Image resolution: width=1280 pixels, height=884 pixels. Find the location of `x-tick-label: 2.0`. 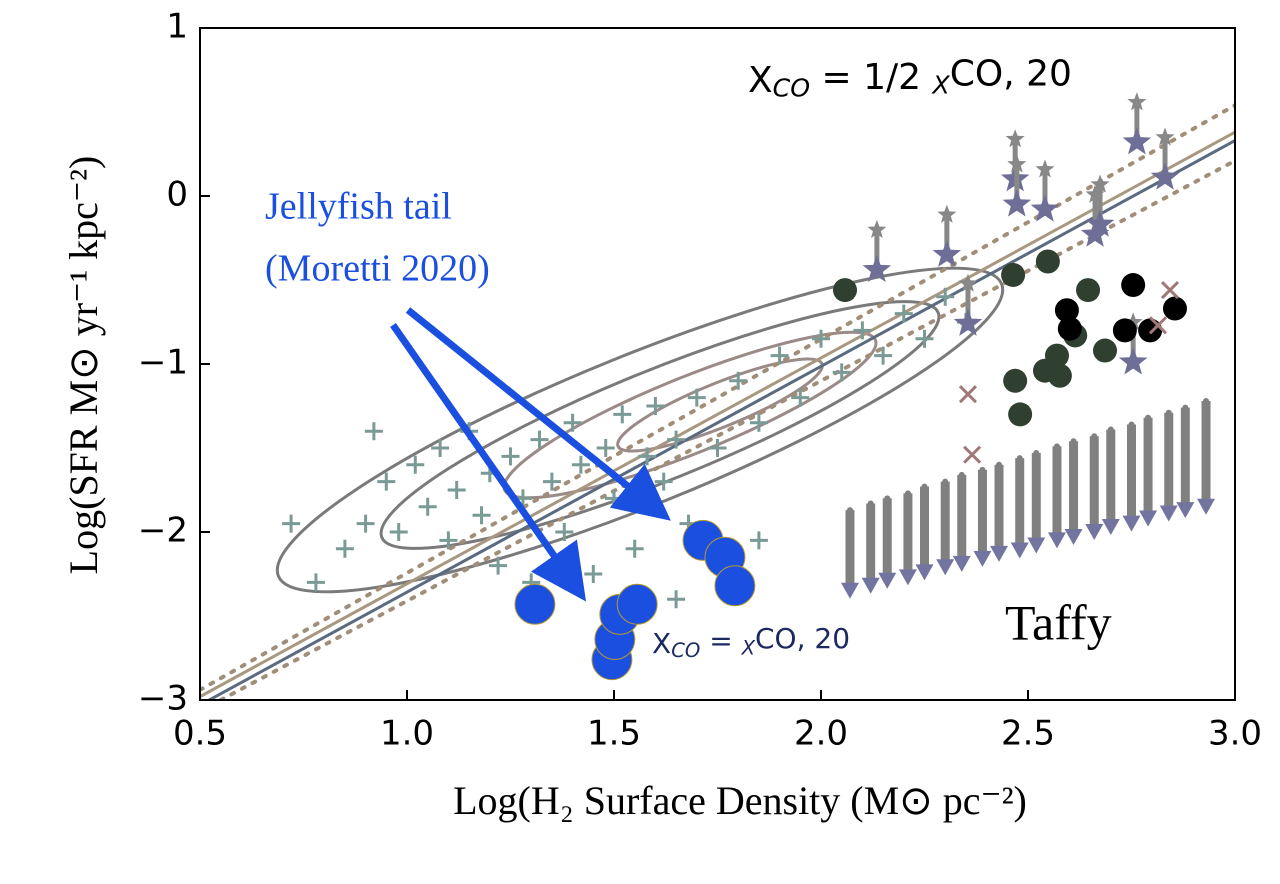

x-tick-label: 2.0 is located at coordinates (821, 734).